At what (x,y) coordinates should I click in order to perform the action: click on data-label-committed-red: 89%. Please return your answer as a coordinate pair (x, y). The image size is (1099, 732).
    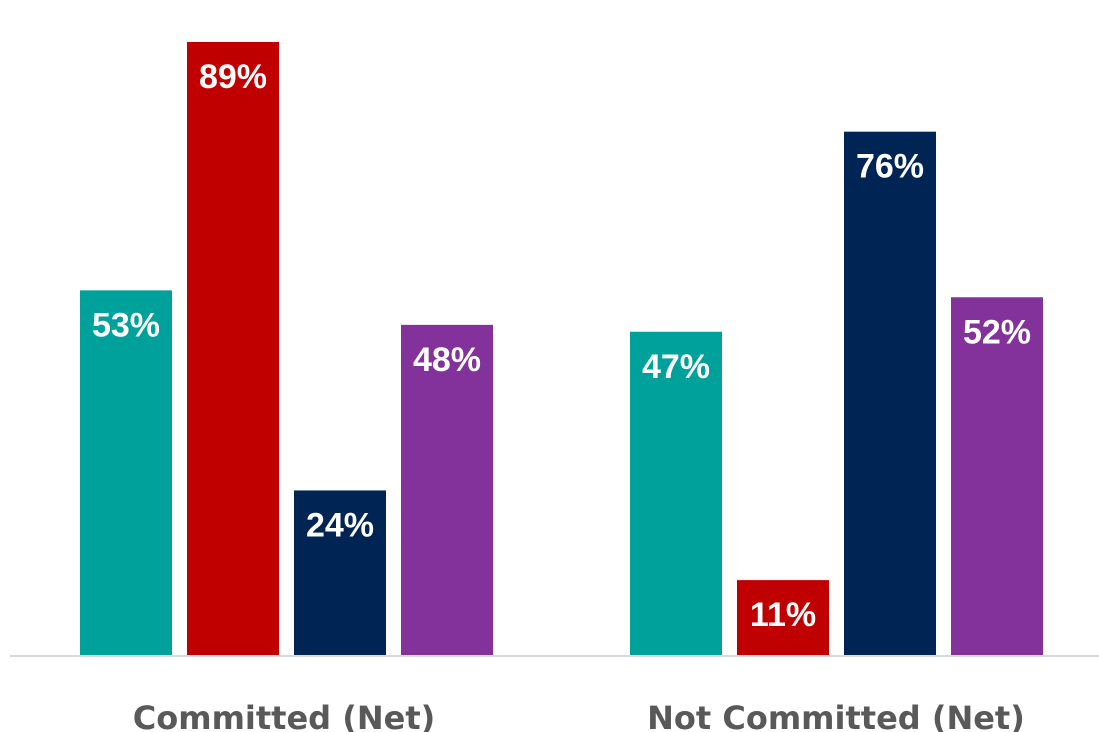
    Looking at the image, I should click on (233, 77).